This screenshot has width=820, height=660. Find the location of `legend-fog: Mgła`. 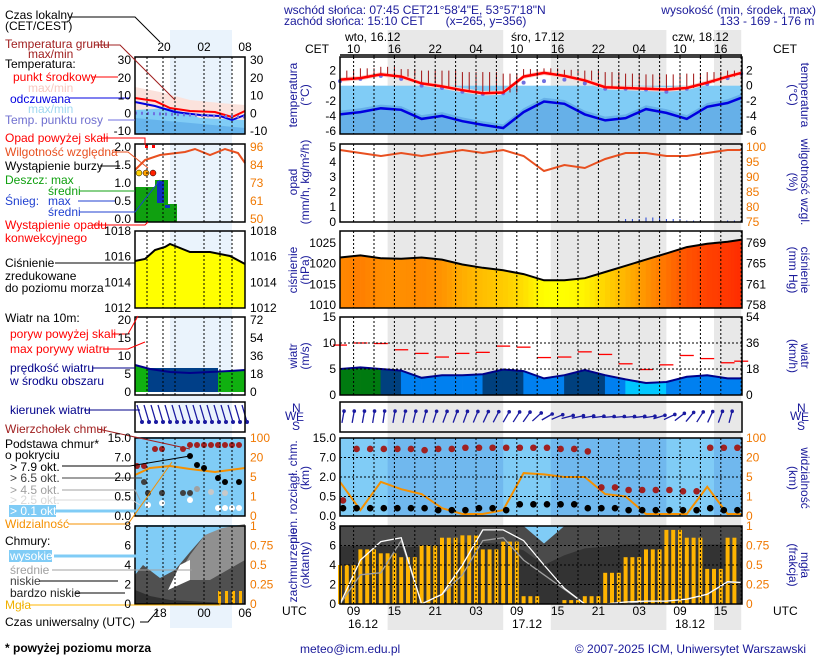

legend-fog: Mgła is located at coordinates (18, 605).